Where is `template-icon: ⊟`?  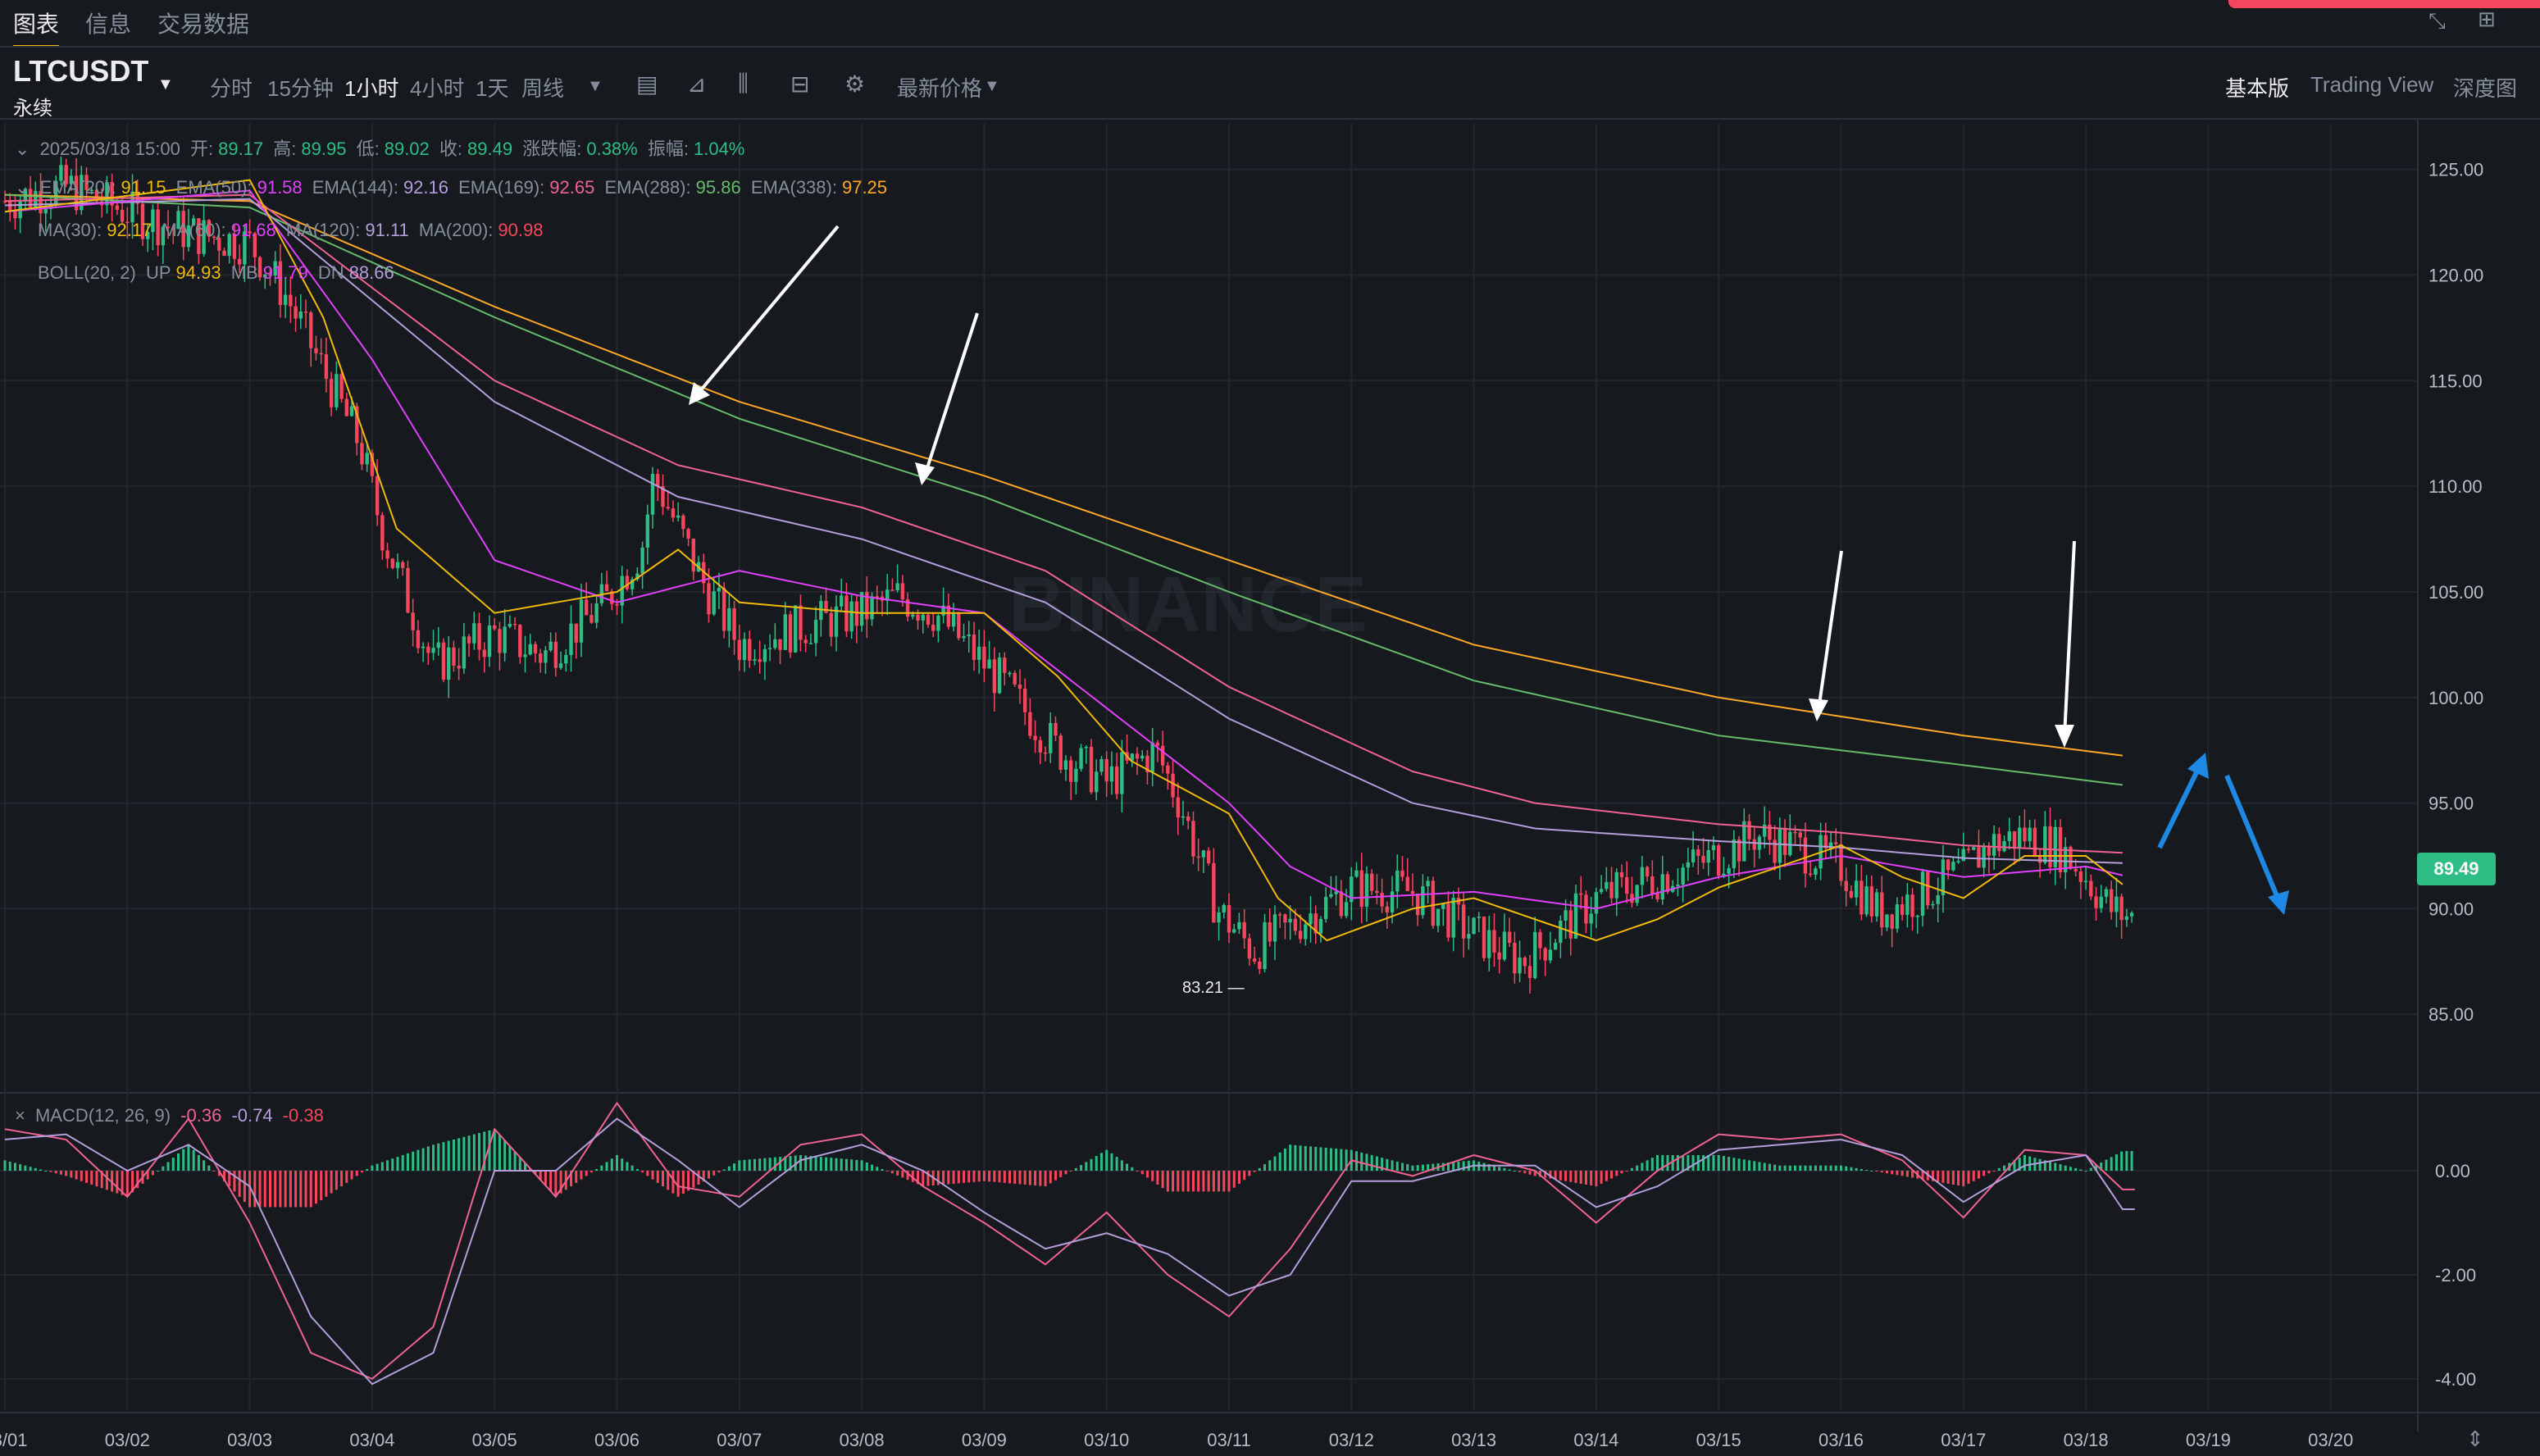 template-icon: ⊟ is located at coordinates (800, 84).